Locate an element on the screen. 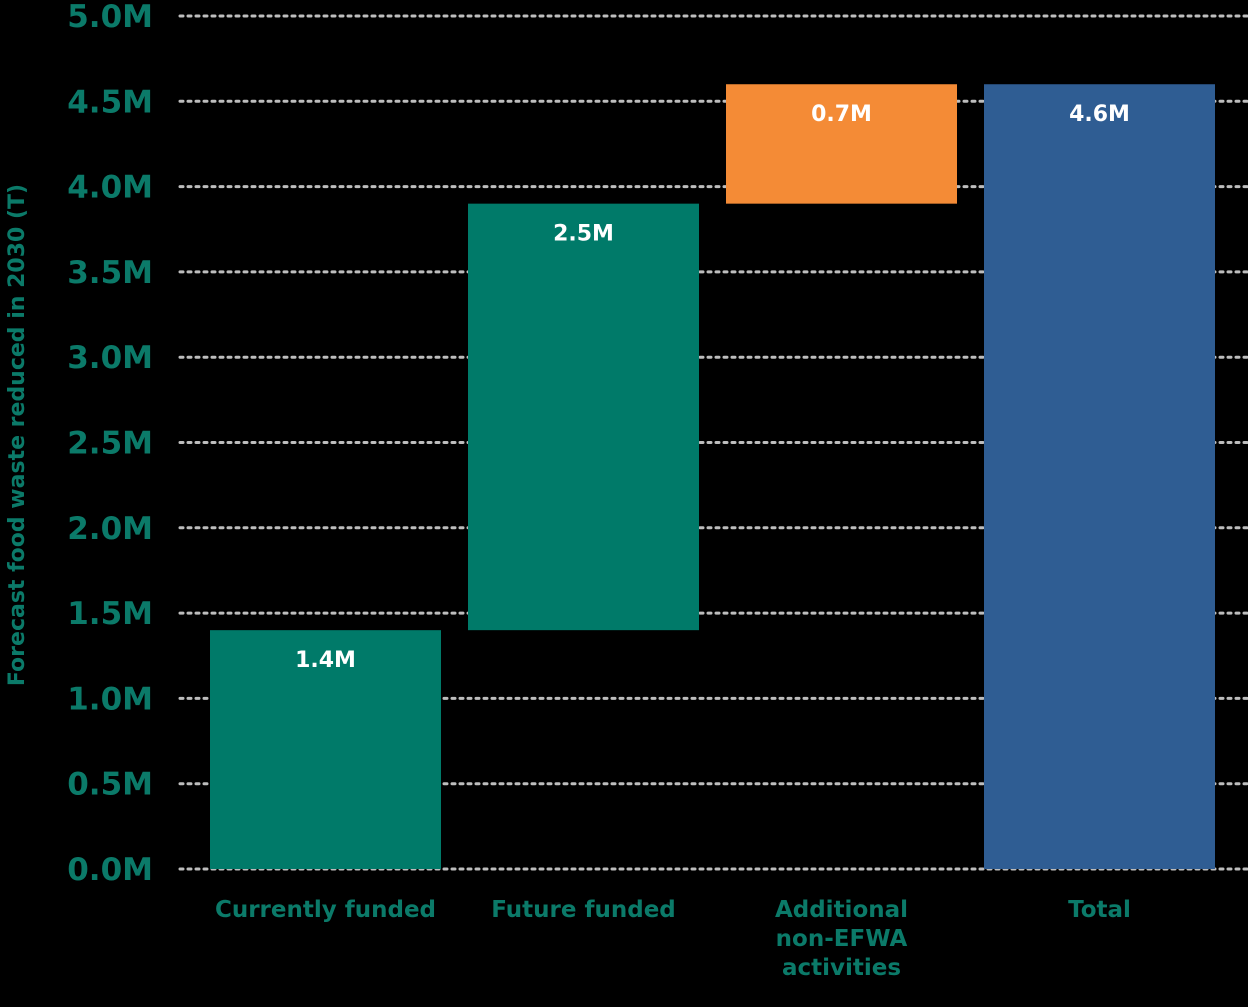 The image size is (1248, 1007). bar-value-label: 0.7M is located at coordinates (841, 114).